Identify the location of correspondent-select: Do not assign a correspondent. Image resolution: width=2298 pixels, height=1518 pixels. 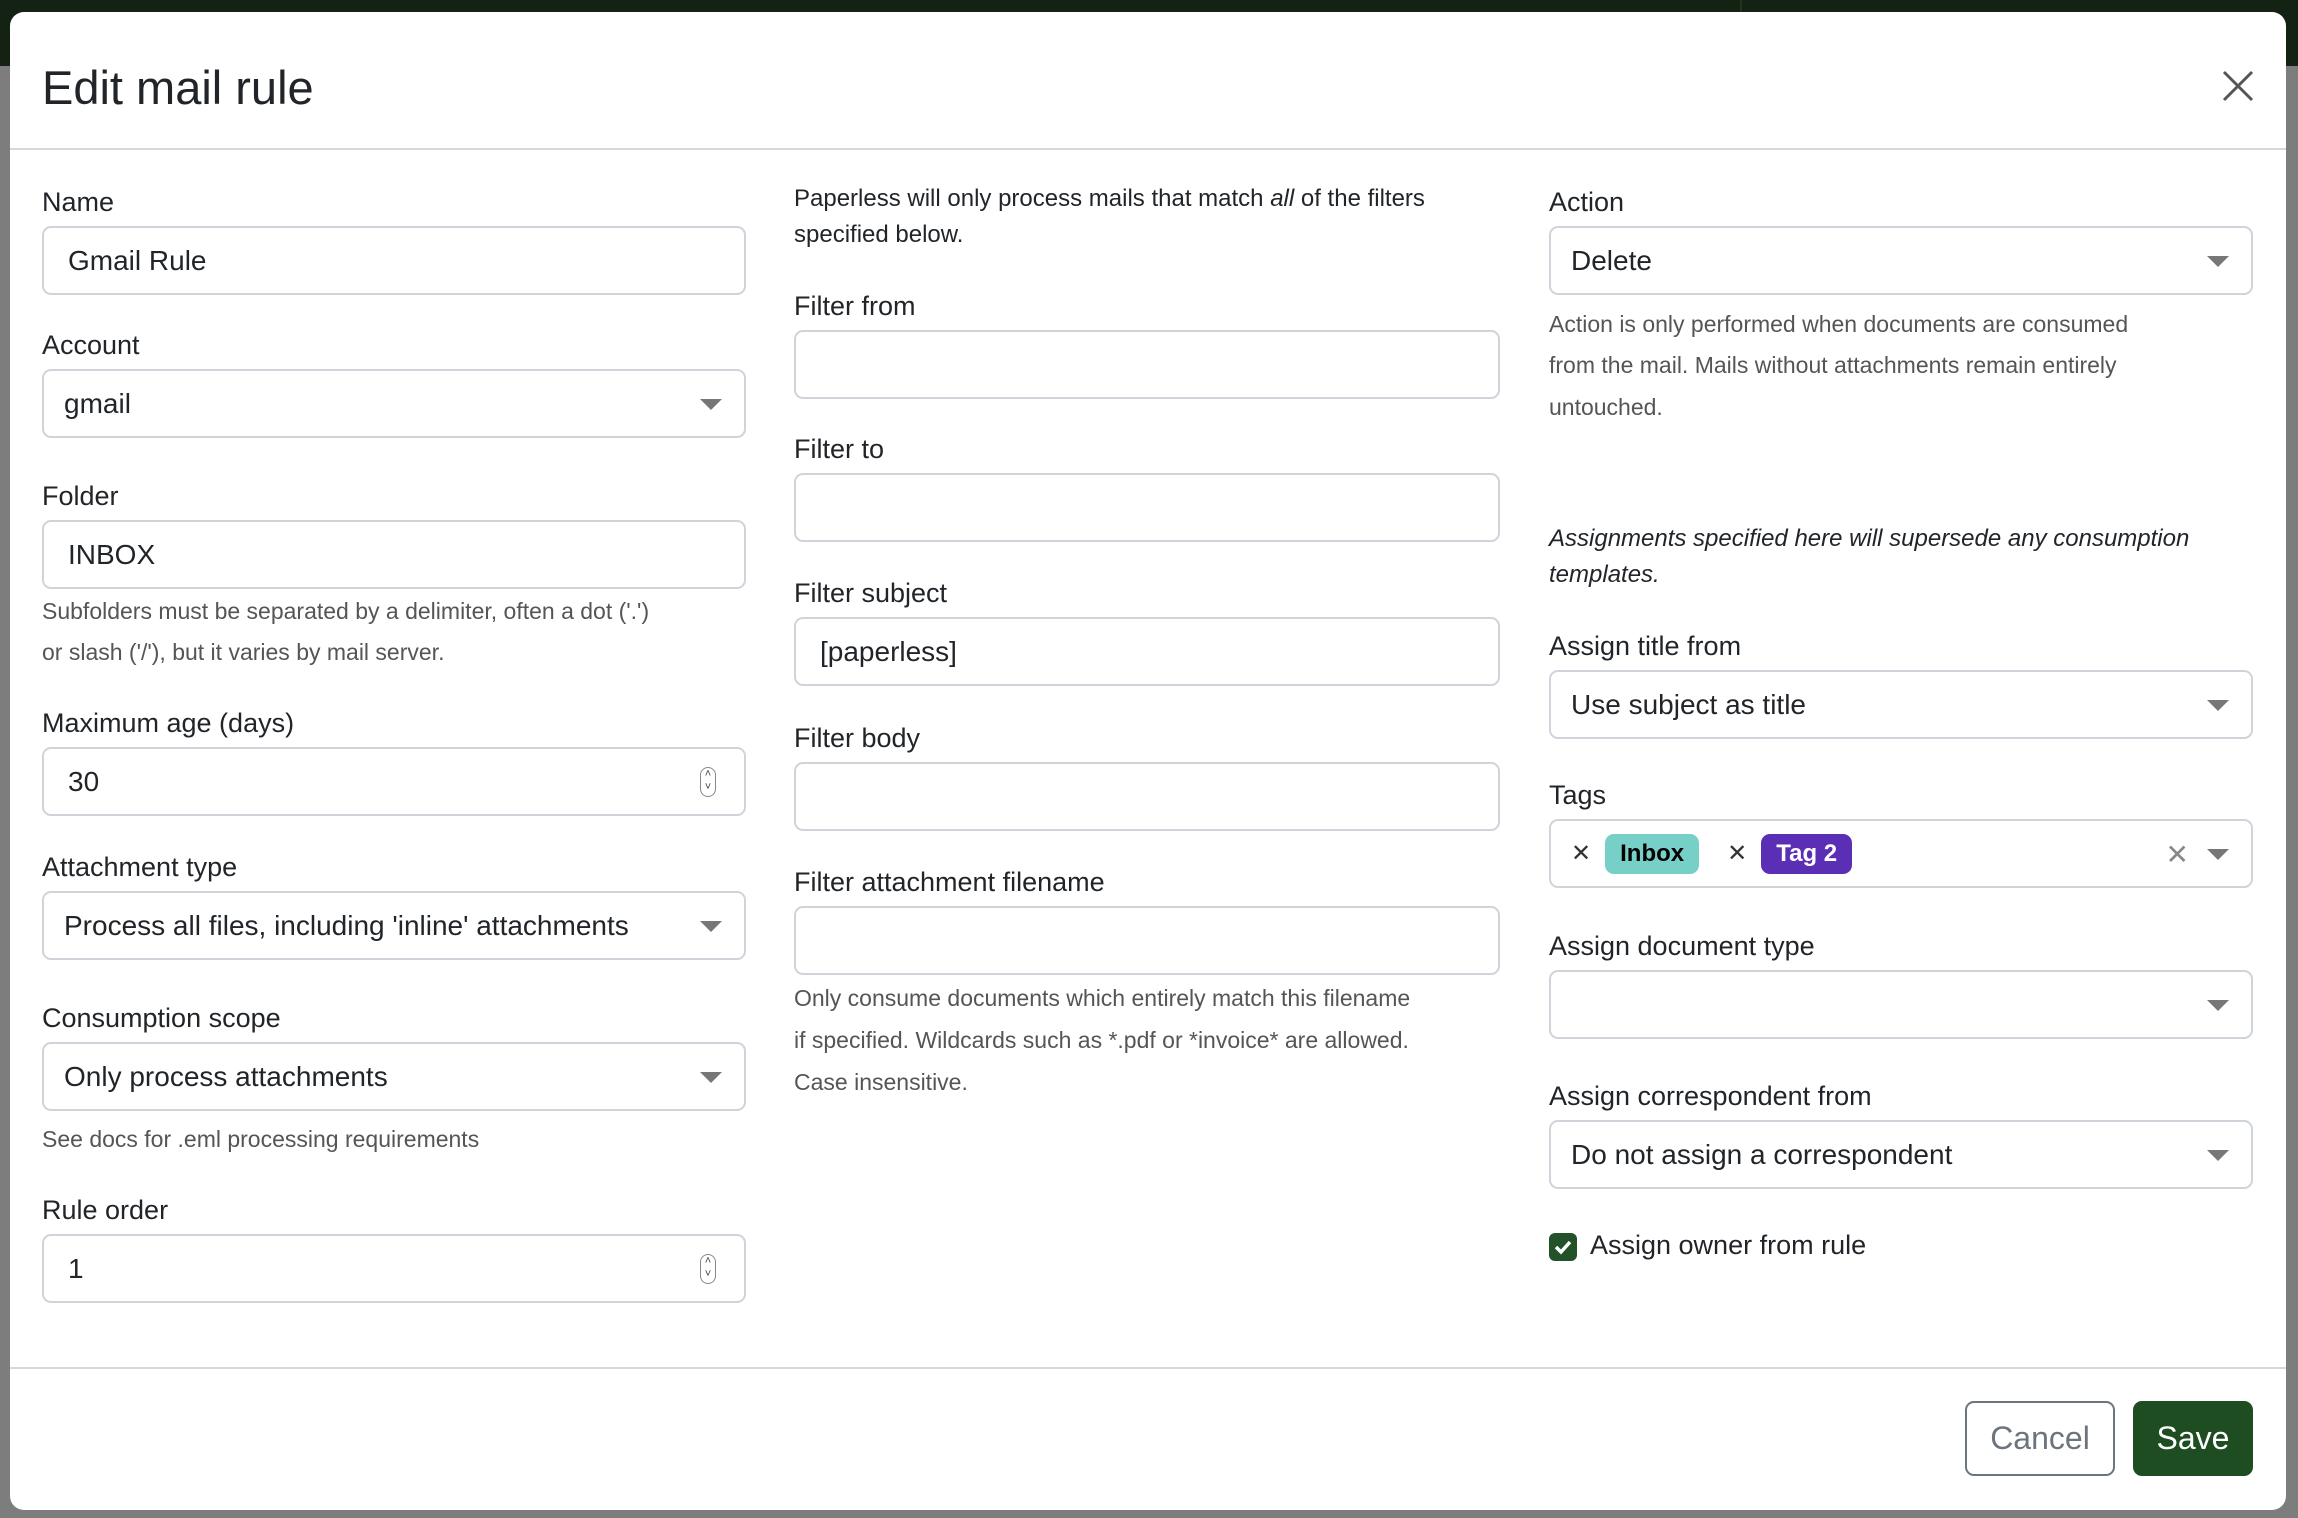
(1901, 1154).